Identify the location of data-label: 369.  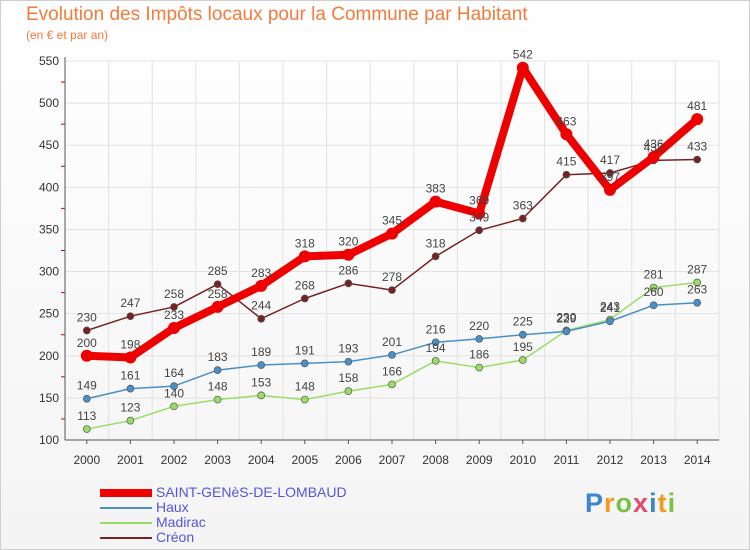
(479, 200).